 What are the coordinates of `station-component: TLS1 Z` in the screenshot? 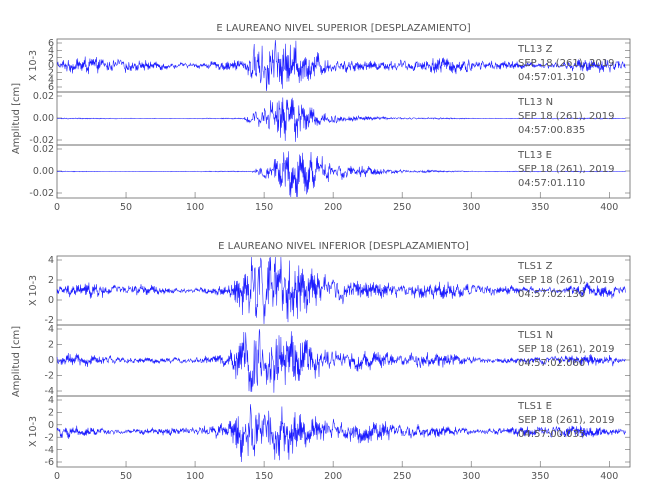 It's located at (535, 266).